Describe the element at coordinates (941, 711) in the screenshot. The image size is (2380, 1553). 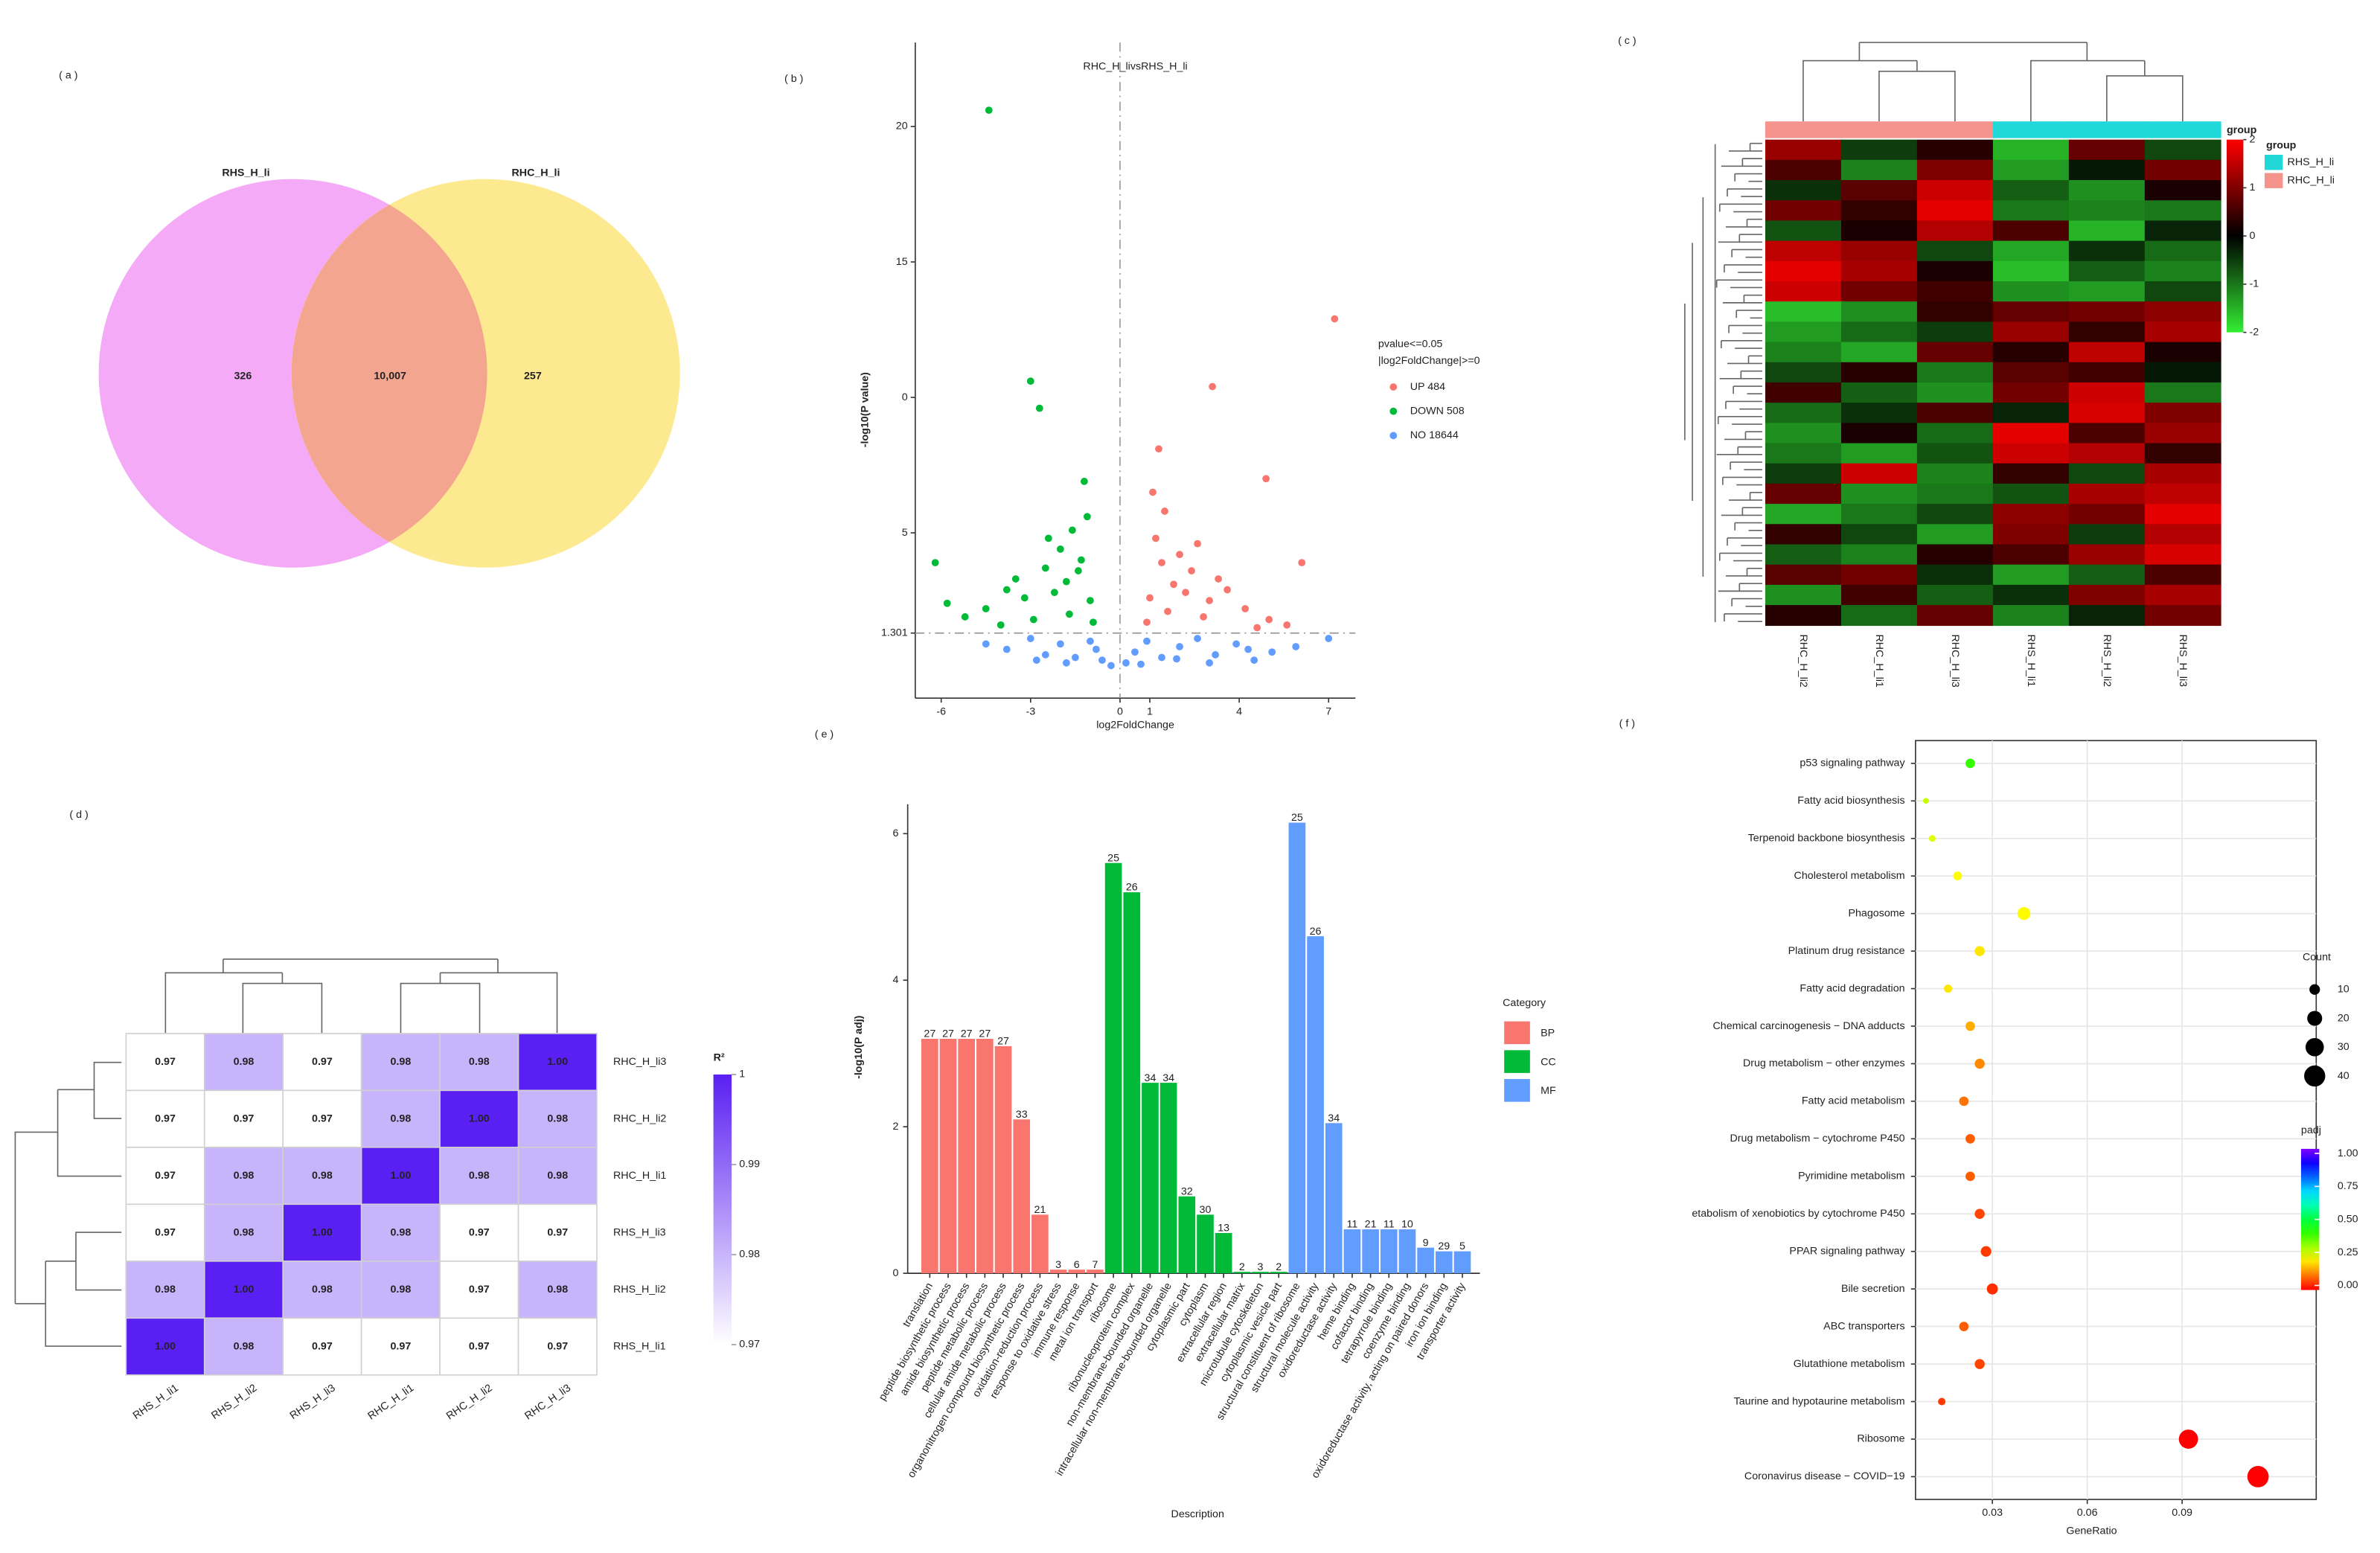
I see `x-tick-label: -6` at that location.